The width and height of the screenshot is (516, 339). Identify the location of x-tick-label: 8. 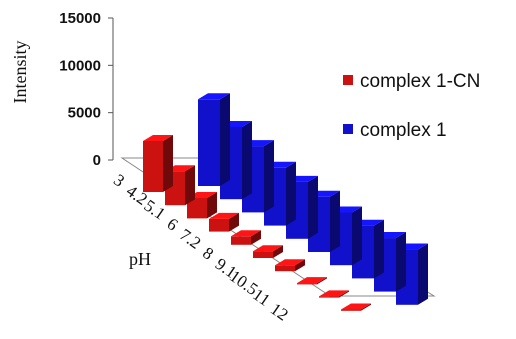
(208, 253).